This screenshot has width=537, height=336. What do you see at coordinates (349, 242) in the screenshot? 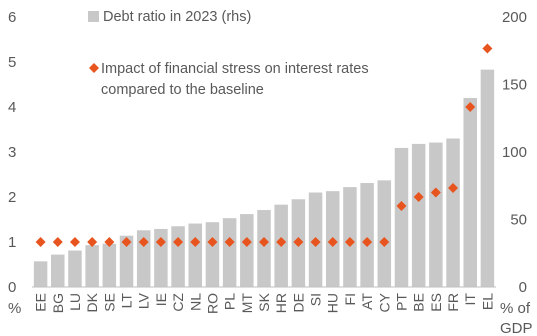
I see `marker-FI` at bounding box center [349, 242].